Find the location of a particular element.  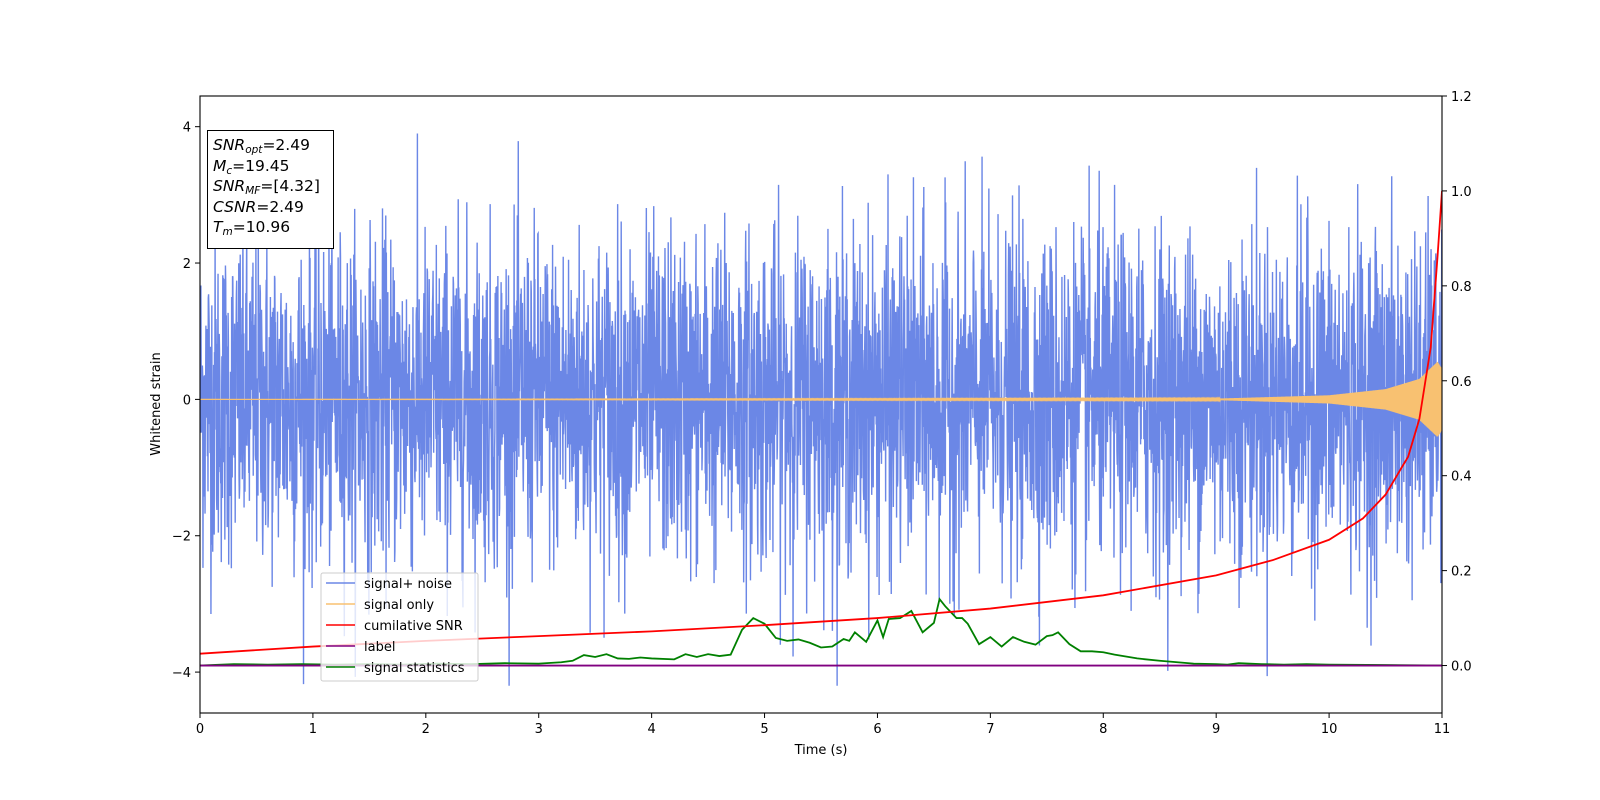

x-tick-label: 1 is located at coordinates (313, 729).